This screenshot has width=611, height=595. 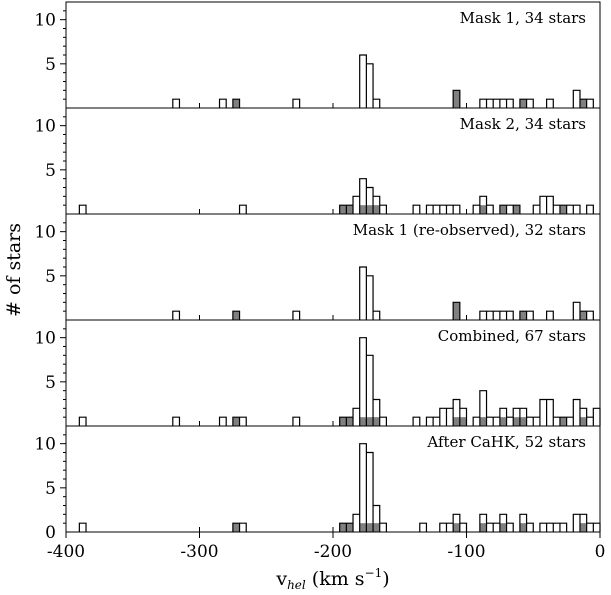 I want to click on x-axis-title-close: ), so click(x=385, y=579).